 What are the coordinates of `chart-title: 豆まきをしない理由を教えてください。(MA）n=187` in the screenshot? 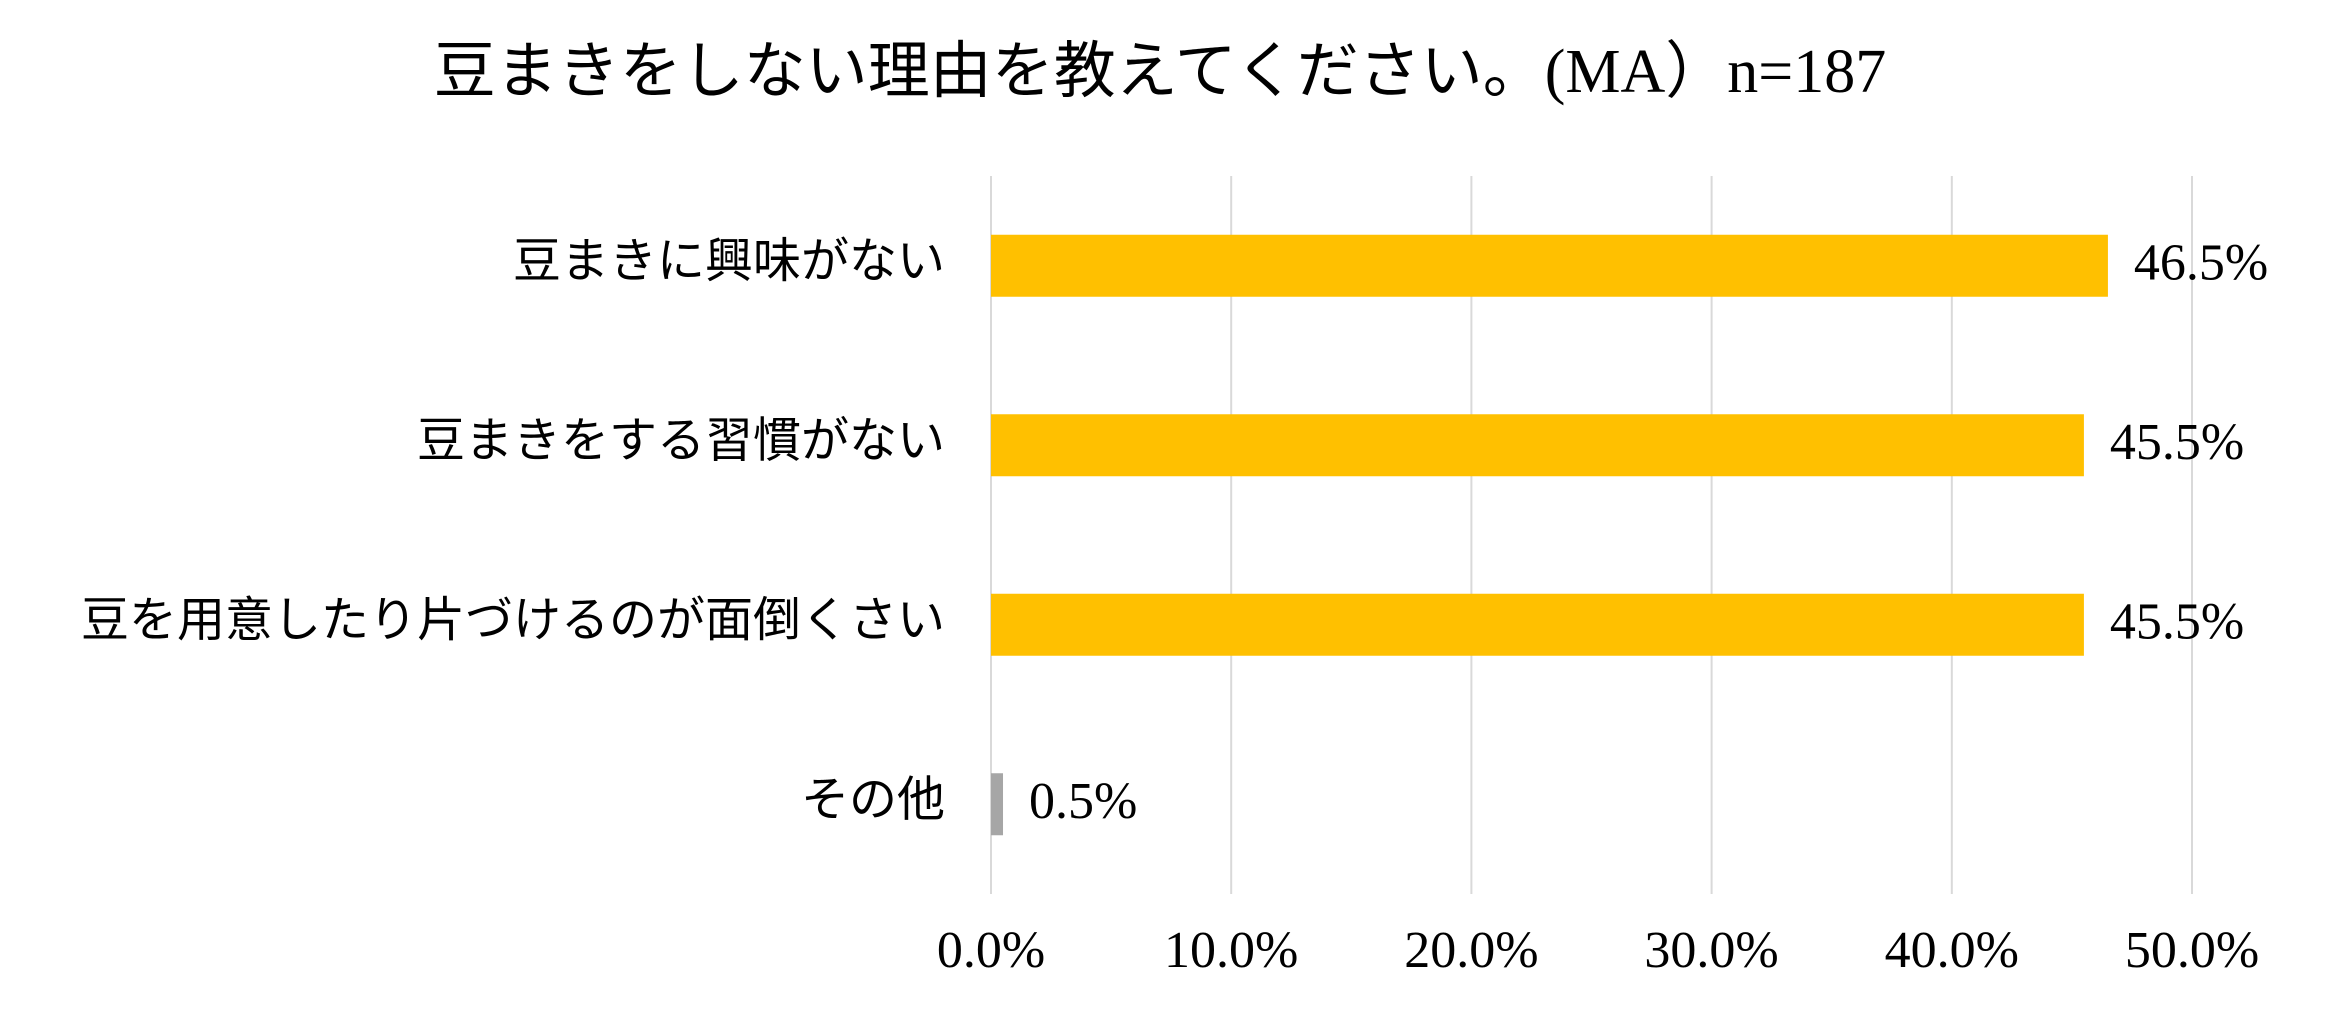 It's located at (1160, 72).